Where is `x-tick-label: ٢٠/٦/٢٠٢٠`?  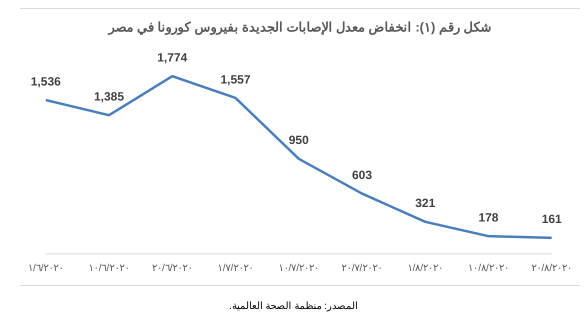 x-tick-label: ٢٠/٦/٢٠٢٠ is located at coordinates (172, 268).